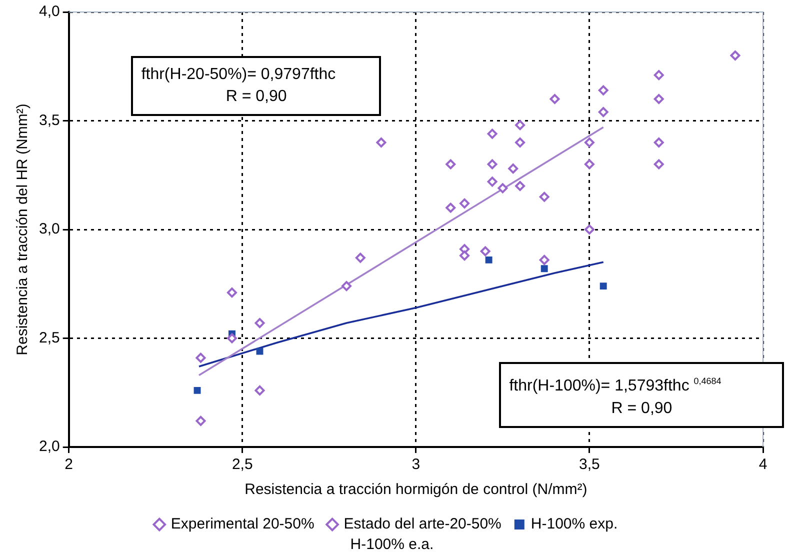 Image resolution: width=793 pixels, height=552 pixels. What do you see at coordinates (239, 85) in the screenshot?
I see `annotation: fthr(H-20-50%)= 0,9797fthc R = 0,90` at bounding box center [239, 85].